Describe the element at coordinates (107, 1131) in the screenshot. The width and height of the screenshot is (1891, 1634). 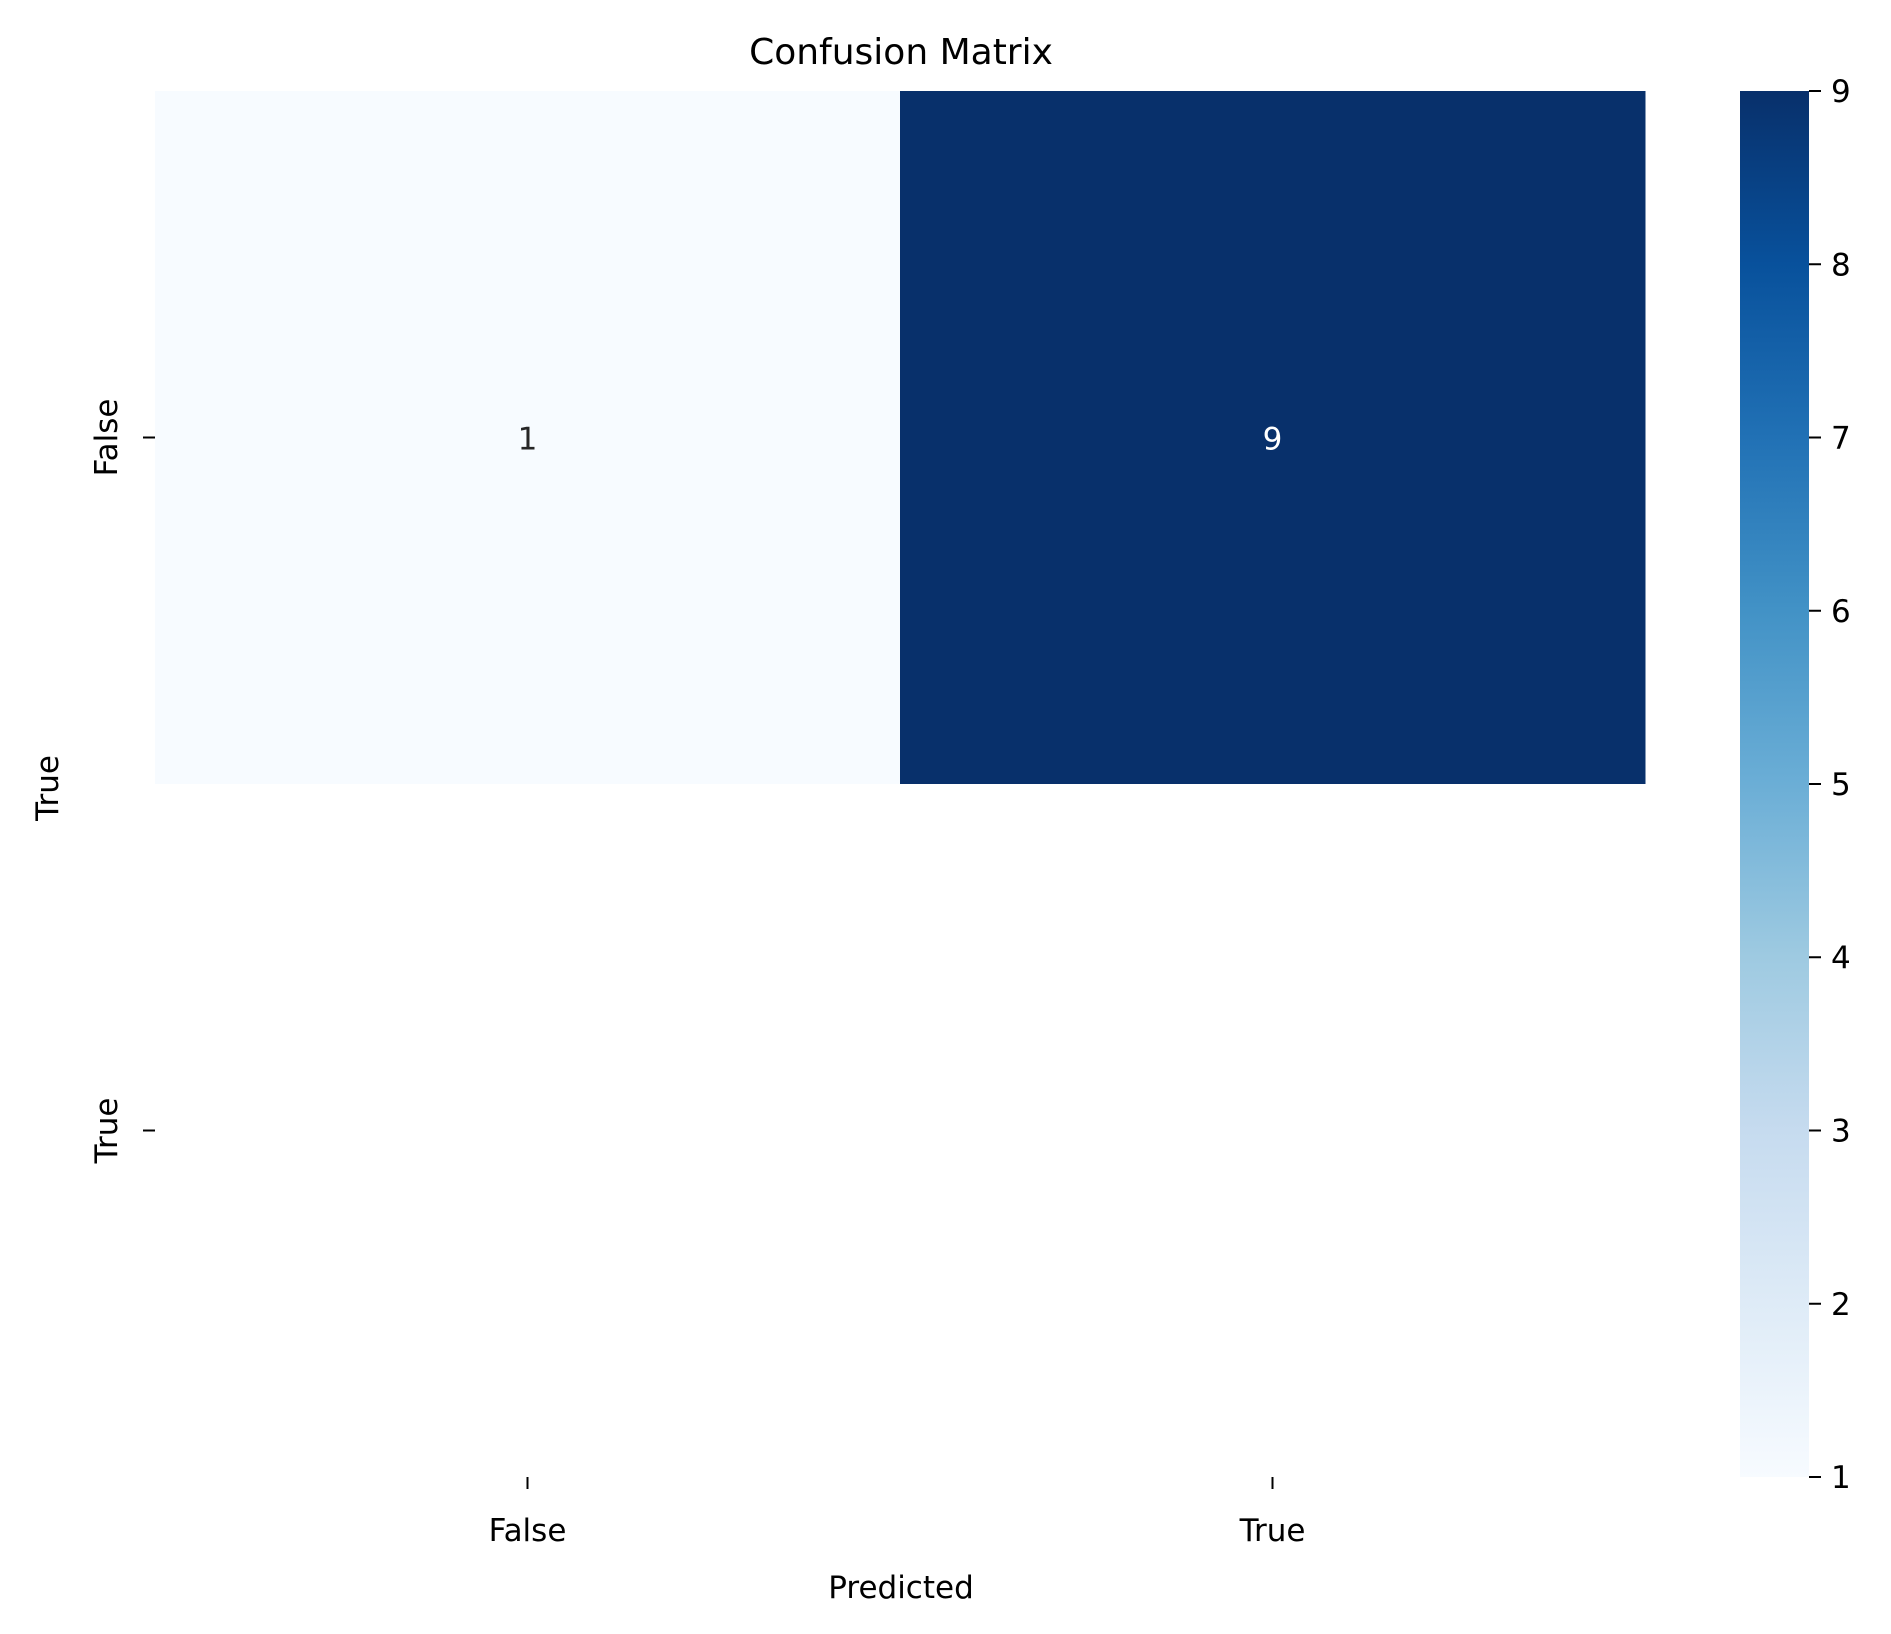
I see `y-tick-label: True` at that location.